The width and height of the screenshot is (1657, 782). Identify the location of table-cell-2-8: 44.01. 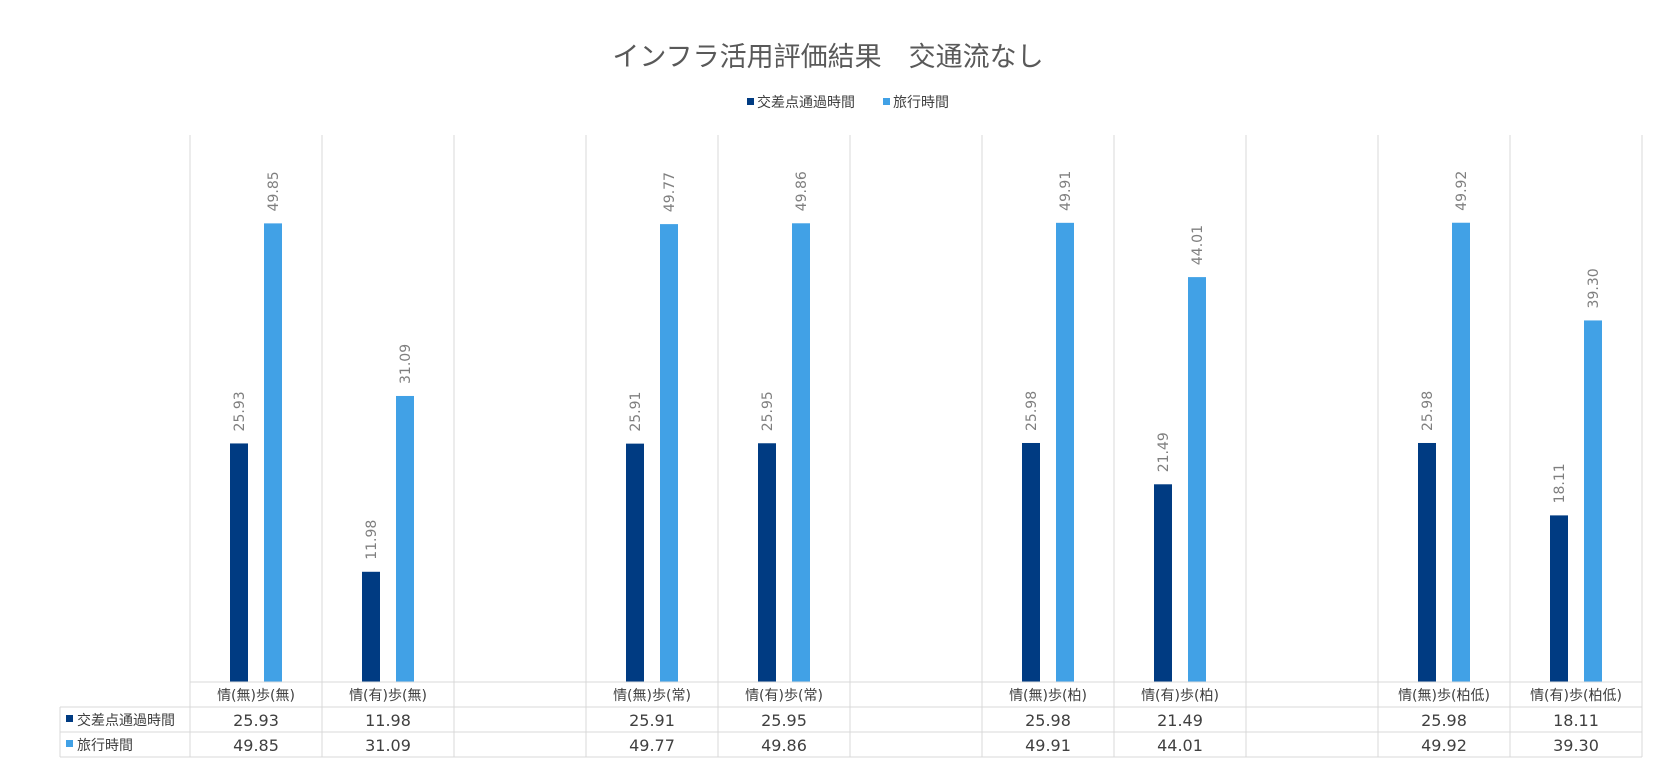
(1180, 745).